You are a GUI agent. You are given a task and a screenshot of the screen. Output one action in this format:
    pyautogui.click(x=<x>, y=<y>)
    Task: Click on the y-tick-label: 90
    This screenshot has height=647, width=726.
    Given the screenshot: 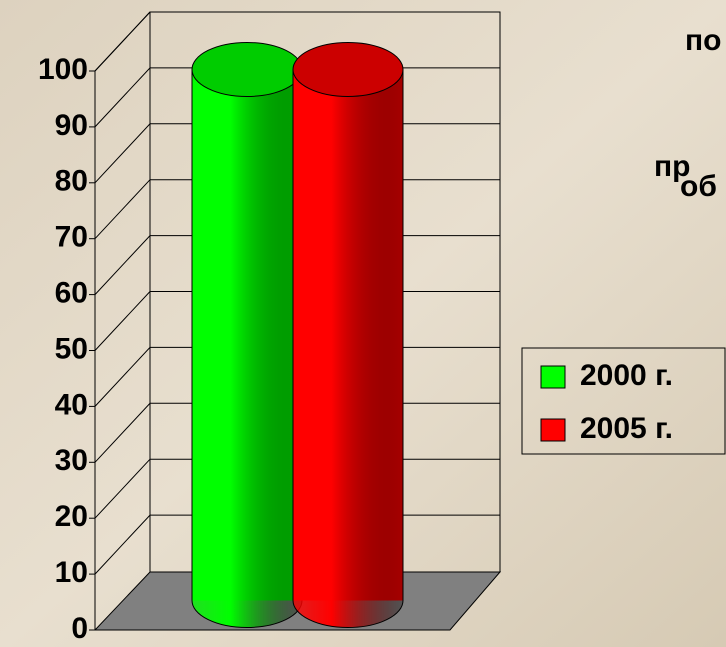 What is the action you would take?
    pyautogui.click(x=71, y=125)
    